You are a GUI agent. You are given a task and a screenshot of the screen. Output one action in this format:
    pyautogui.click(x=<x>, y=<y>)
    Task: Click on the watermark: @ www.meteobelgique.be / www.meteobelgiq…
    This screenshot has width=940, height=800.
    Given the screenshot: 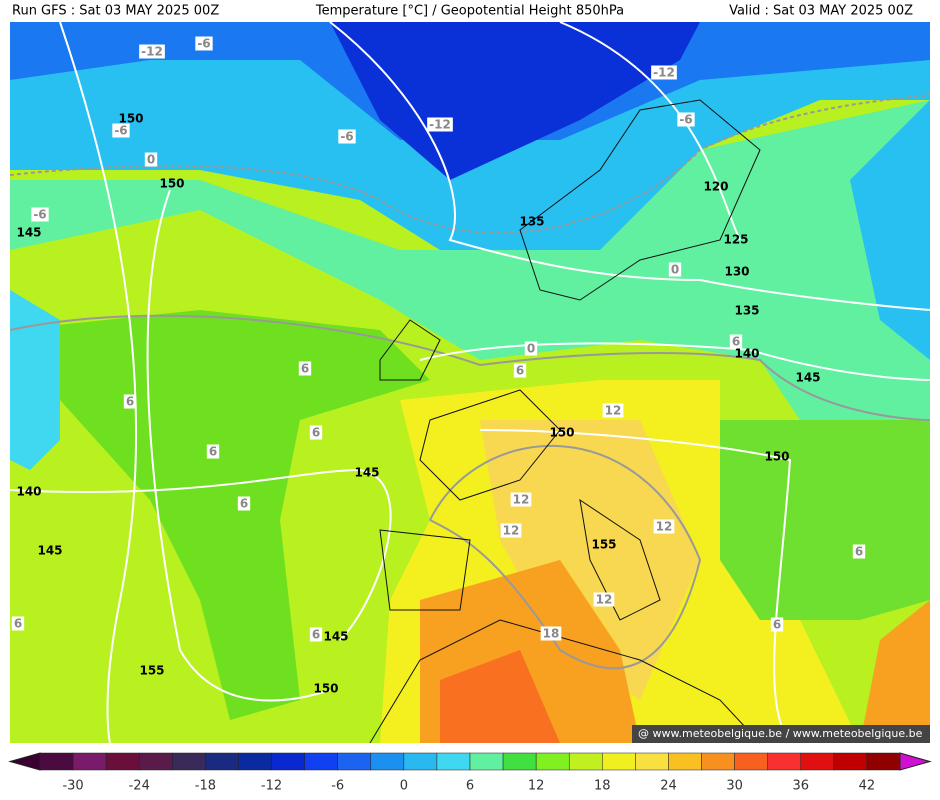 What is the action you would take?
    pyautogui.click(x=780, y=733)
    